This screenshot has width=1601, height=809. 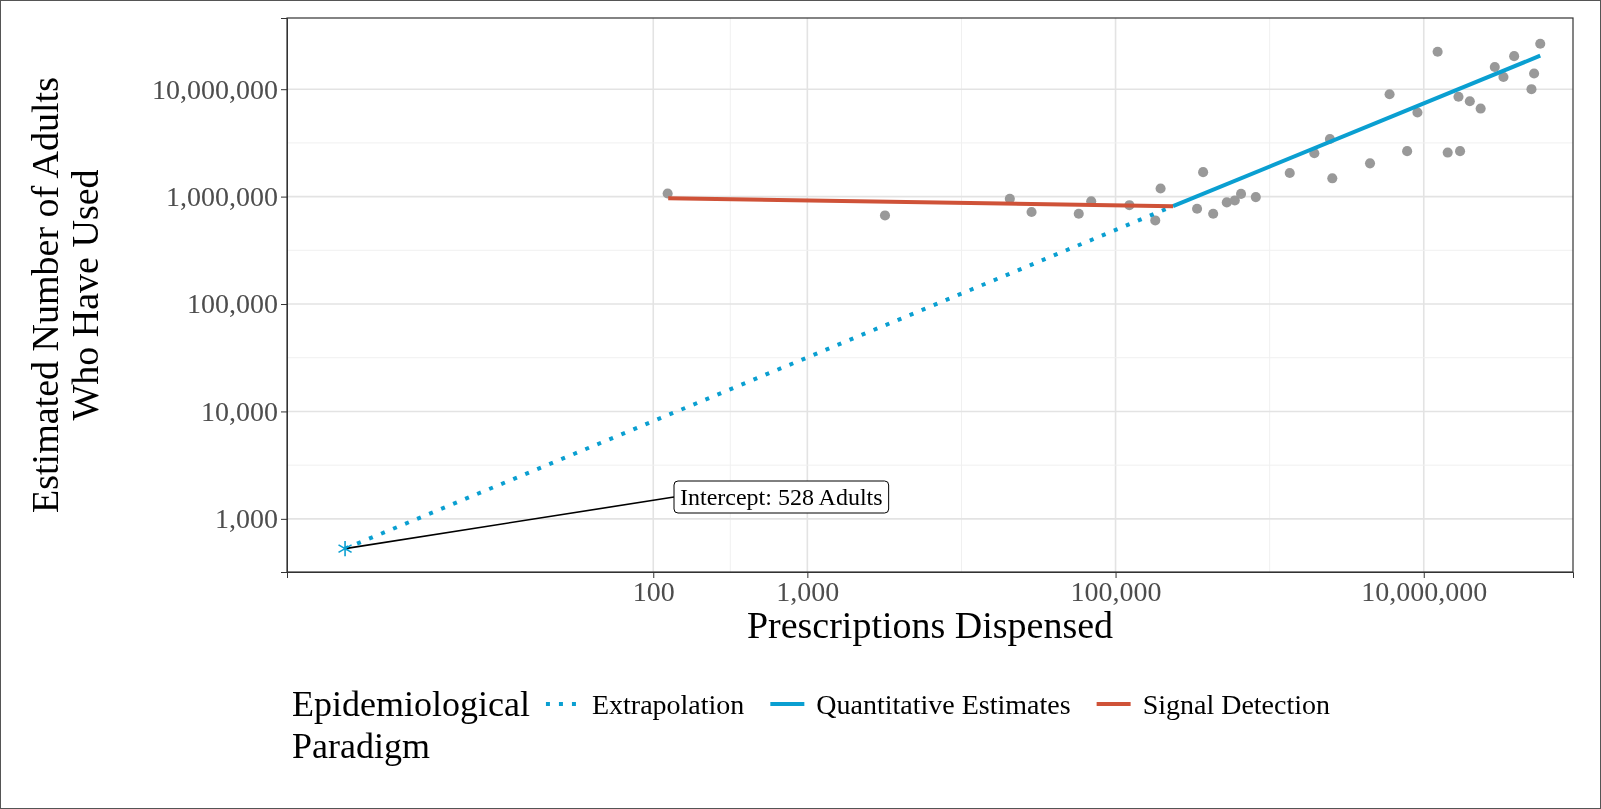 What do you see at coordinates (65, 295) in the screenshot?
I see `y-axis-title: Estimated Number of Adults Who Have Used` at bounding box center [65, 295].